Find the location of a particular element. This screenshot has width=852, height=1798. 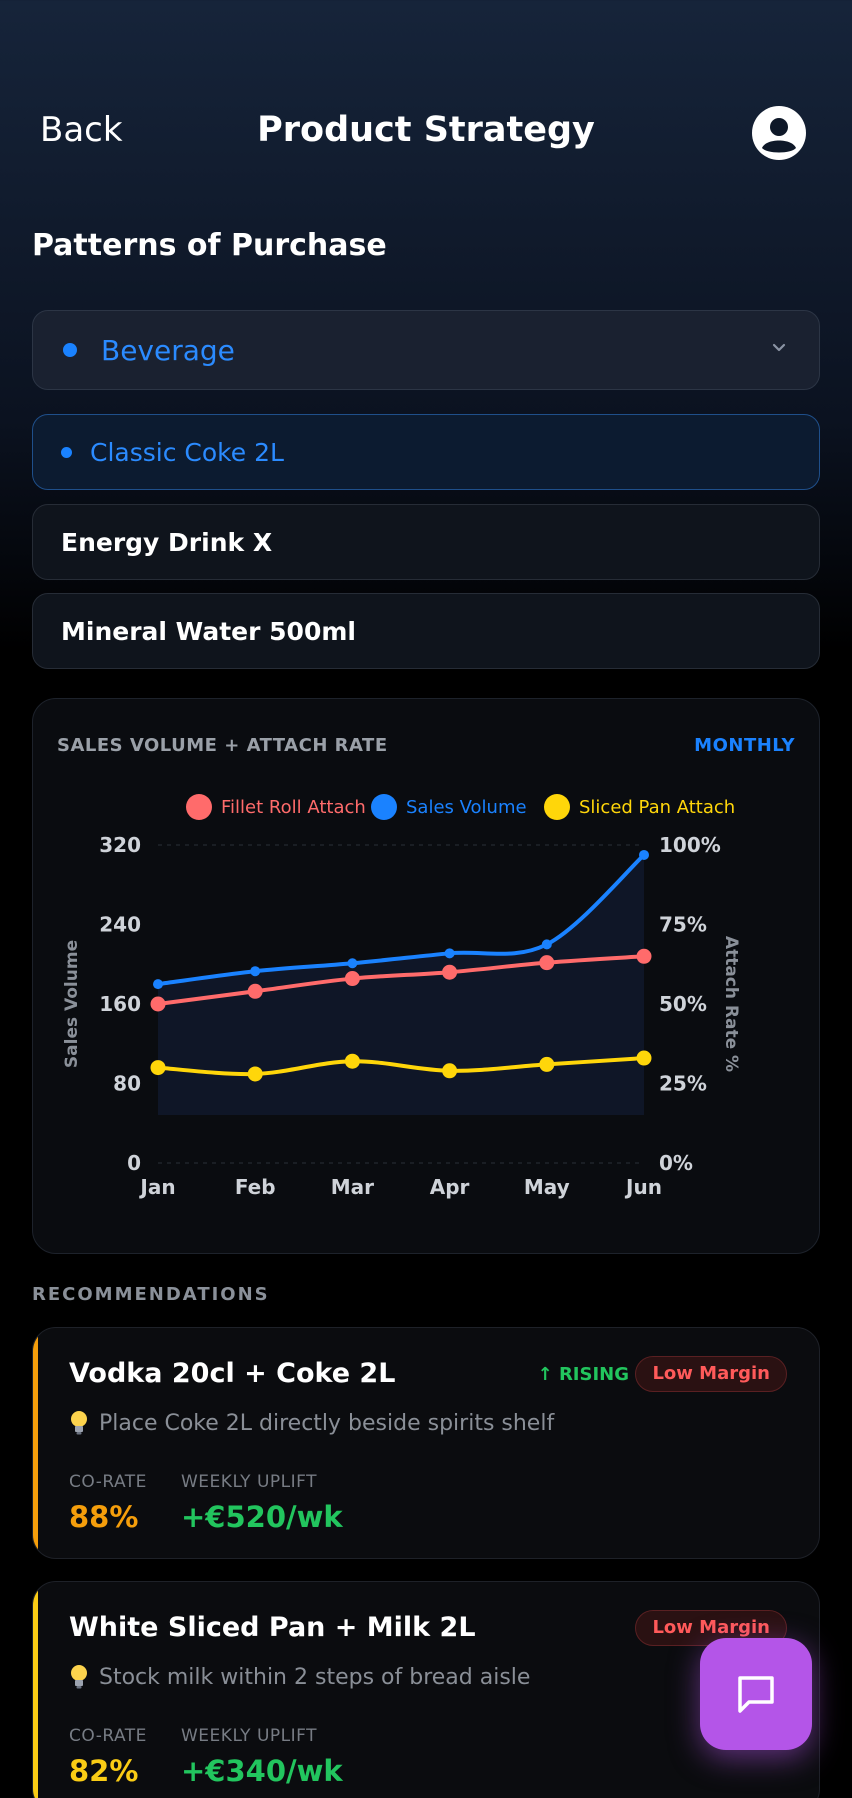

user-avatar-icon is located at coordinates (779, 133).